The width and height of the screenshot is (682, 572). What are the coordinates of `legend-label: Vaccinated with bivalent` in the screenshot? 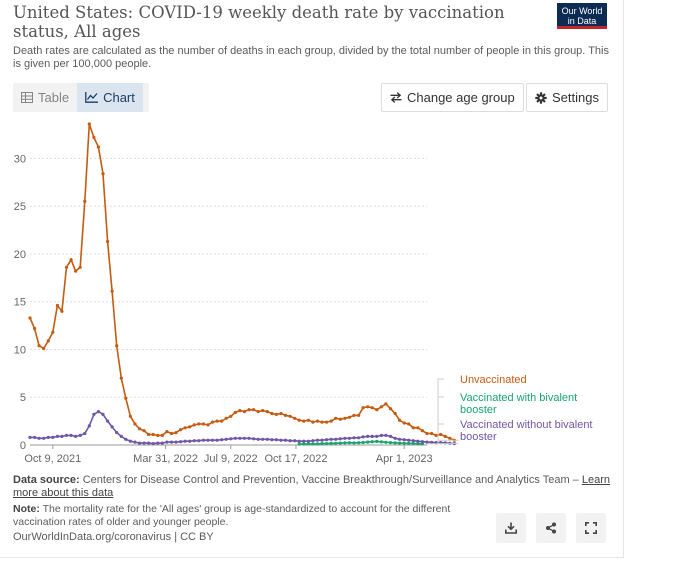 It's located at (518, 398).